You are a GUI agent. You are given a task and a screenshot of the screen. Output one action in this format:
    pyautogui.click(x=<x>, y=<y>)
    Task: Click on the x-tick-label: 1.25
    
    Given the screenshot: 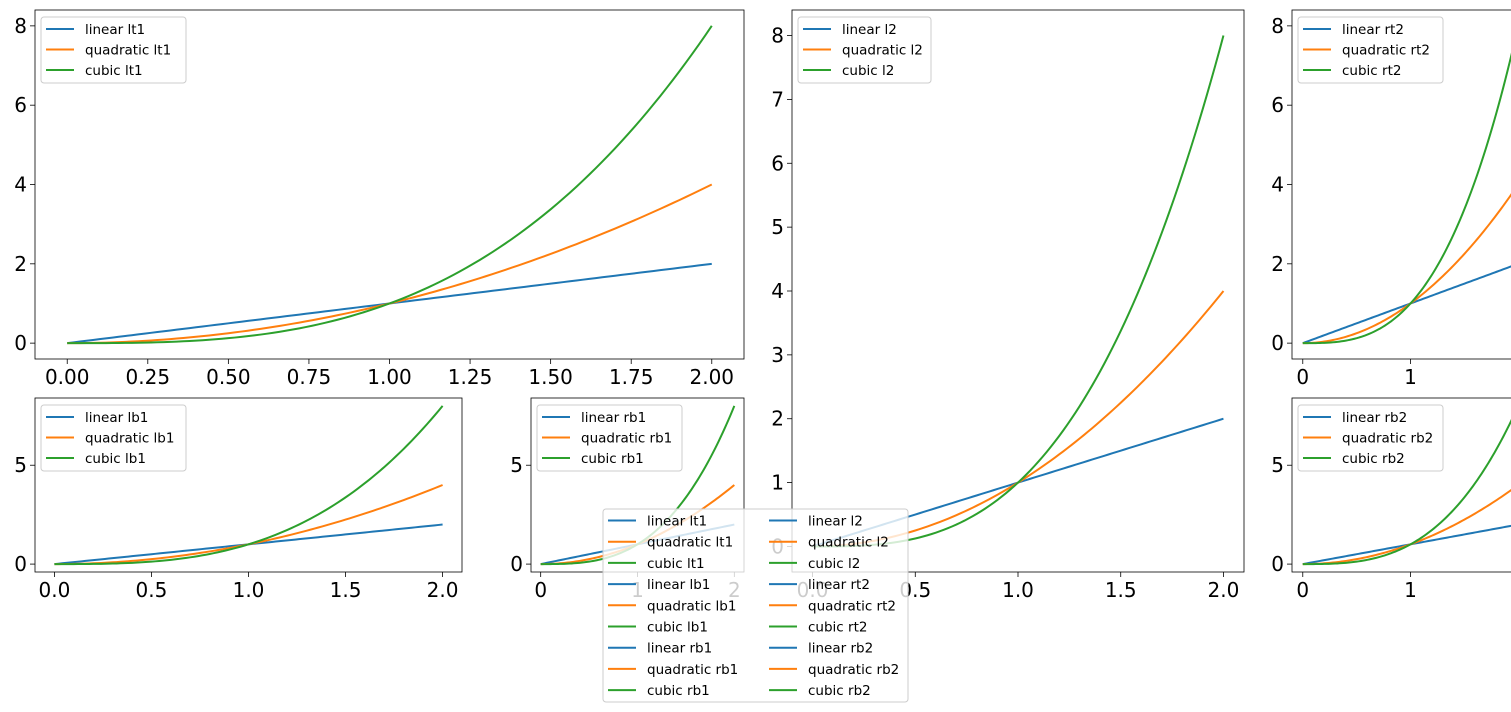 What is the action you would take?
    pyautogui.click(x=470, y=377)
    